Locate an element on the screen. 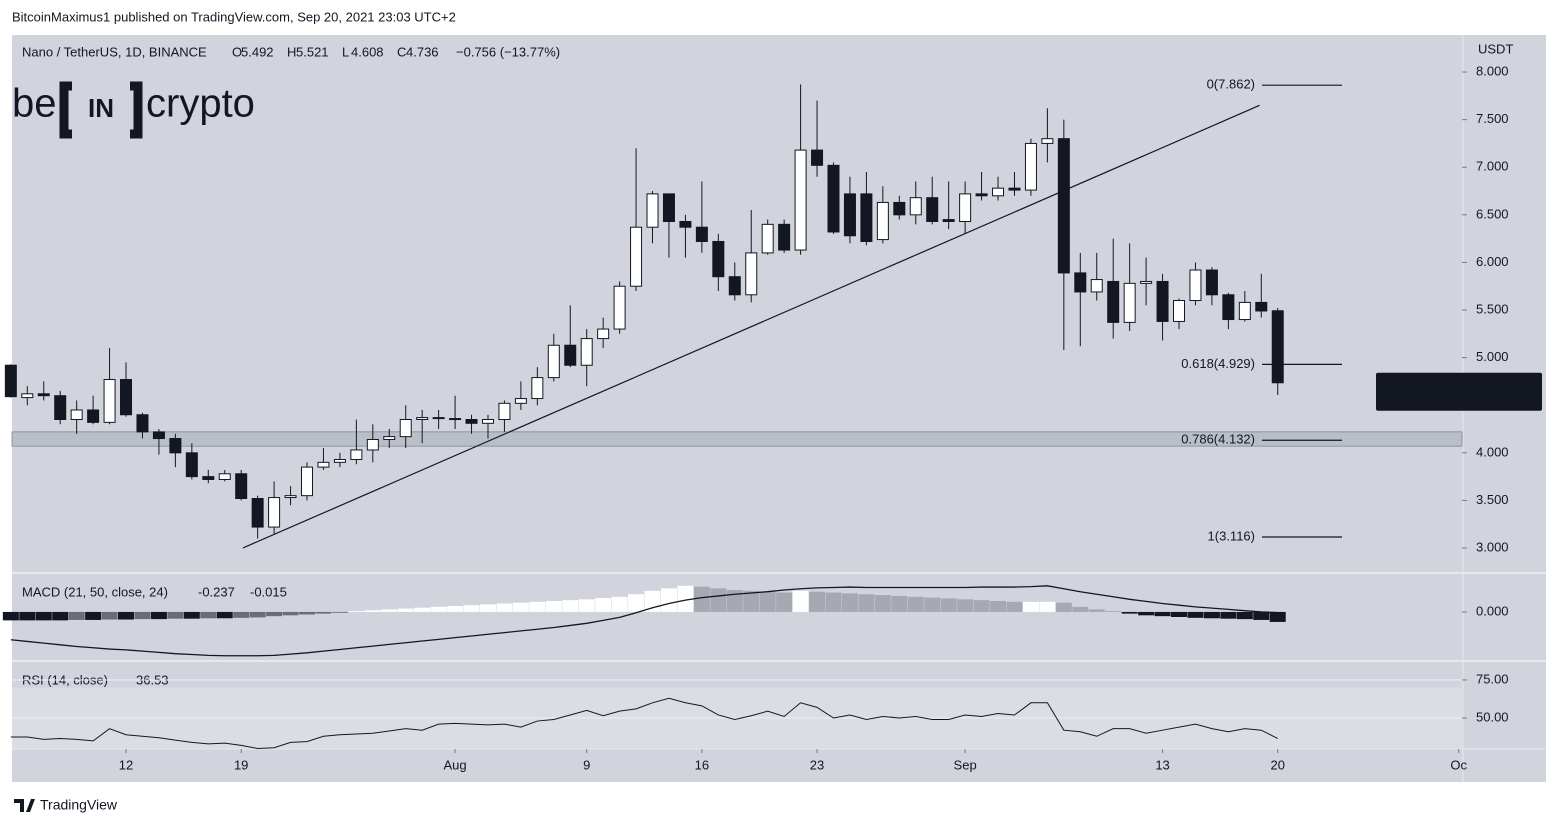 The height and width of the screenshot is (827, 1562). legend-key: O is located at coordinates (237, 51).